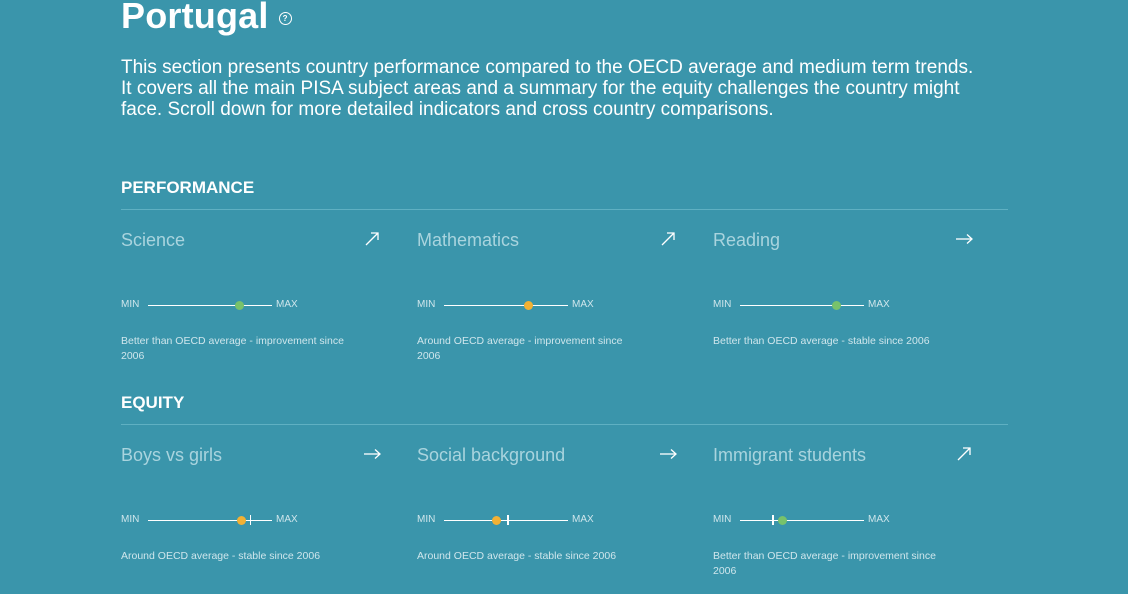 The width and height of the screenshot is (1128, 594). What do you see at coordinates (564, 424) in the screenshot?
I see `equity-divider` at bounding box center [564, 424].